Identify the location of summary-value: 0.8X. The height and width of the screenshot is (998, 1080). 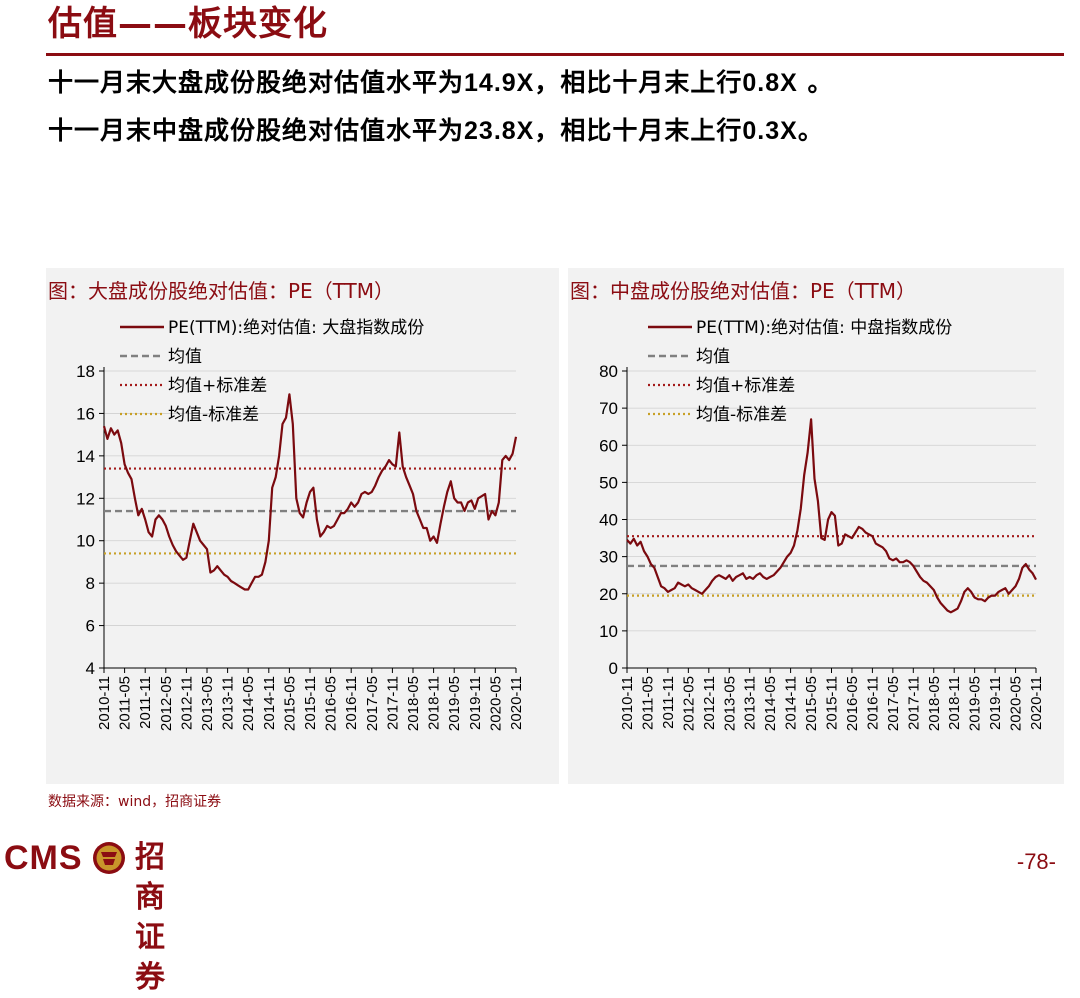
(770, 83).